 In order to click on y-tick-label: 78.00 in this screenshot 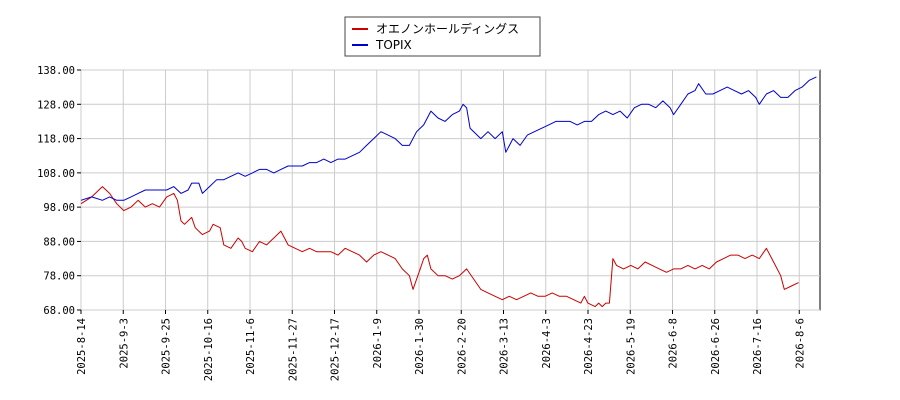, I will do `click(59, 277)`.